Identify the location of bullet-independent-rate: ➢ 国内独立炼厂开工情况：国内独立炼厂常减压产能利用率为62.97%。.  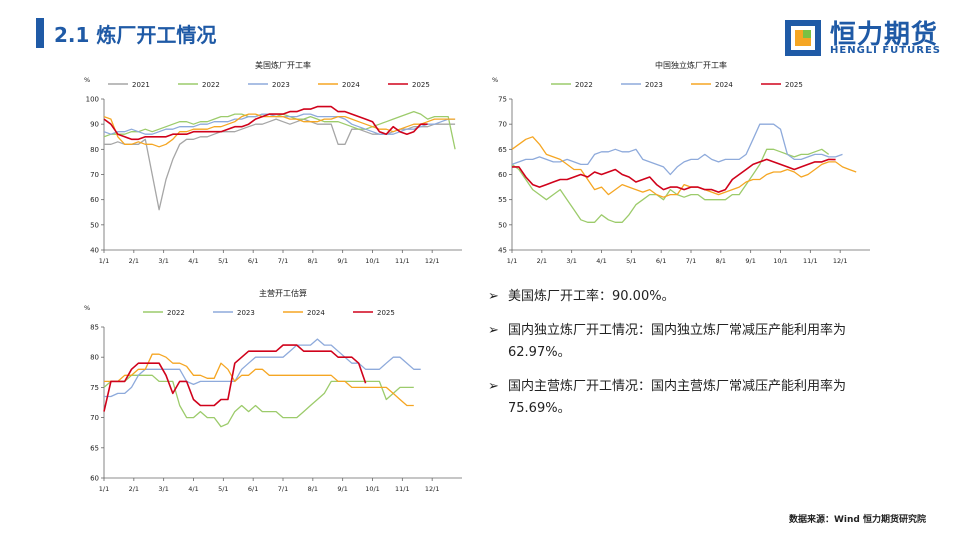
(688, 342).